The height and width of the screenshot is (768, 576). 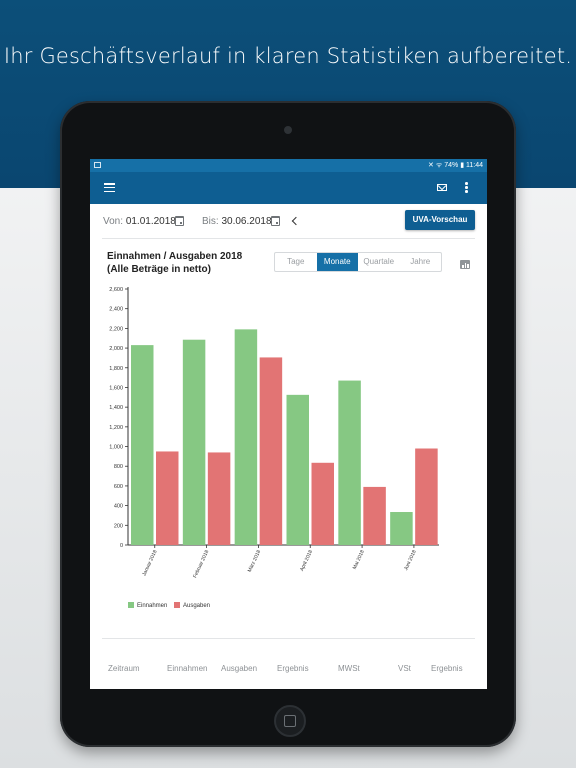 What do you see at coordinates (131, 605) in the screenshot?
I see `legend-swatch-einnahmen` at bounding box center [131, 605].